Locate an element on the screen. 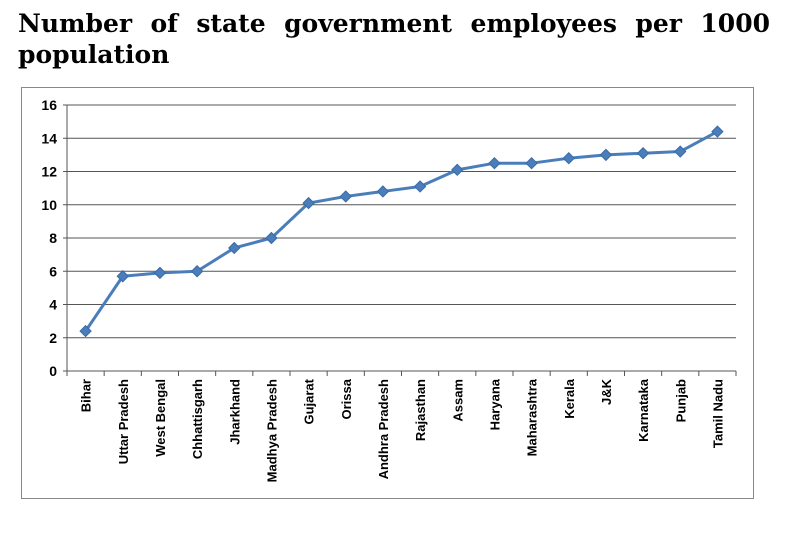 Image resolution: width=804 pixels, height=552 pixels. x-tick-label: Kerala is located at coordinates (569, 398).